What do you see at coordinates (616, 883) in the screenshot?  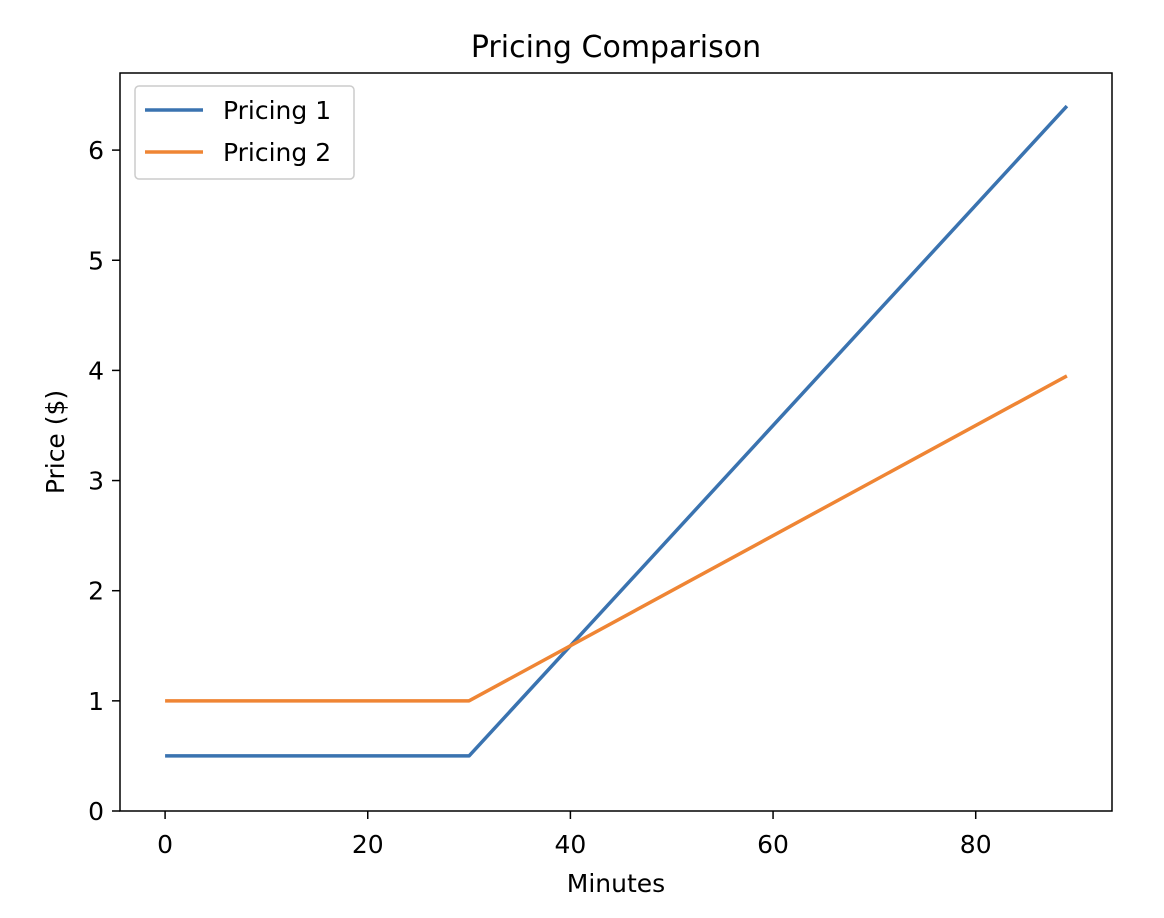 I see `x-axis-label: Minutes` at bounding box center [616, 883].